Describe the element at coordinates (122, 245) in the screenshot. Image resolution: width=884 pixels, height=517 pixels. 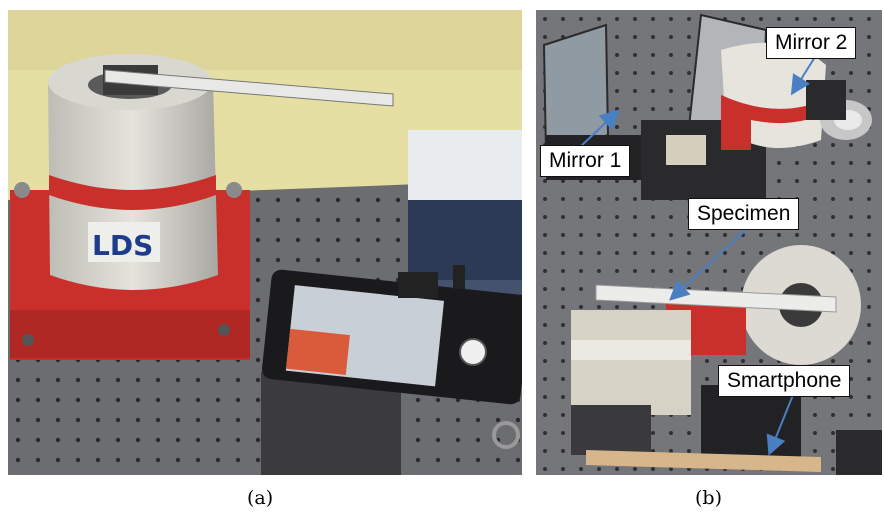
I see `lds-logo: LDS` at that location.